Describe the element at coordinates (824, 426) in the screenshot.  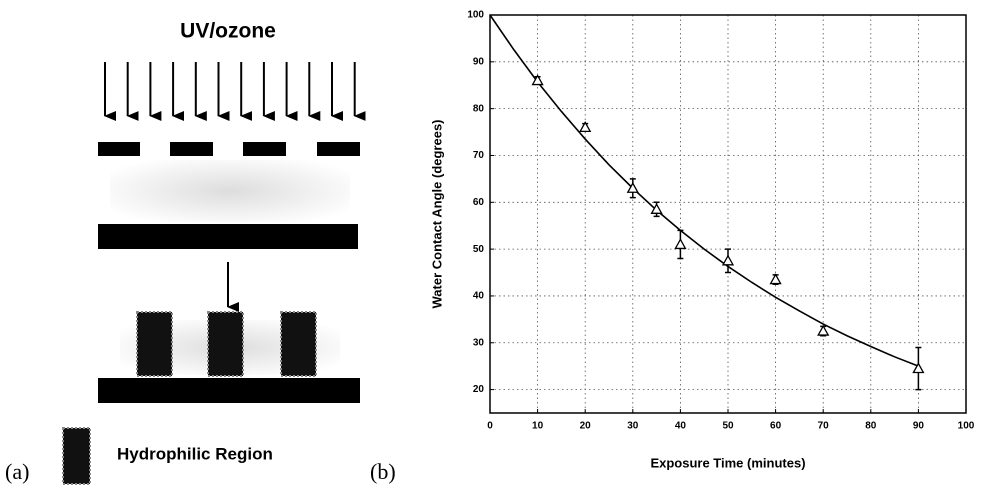
I see `x-tick-label: 70` at that location.